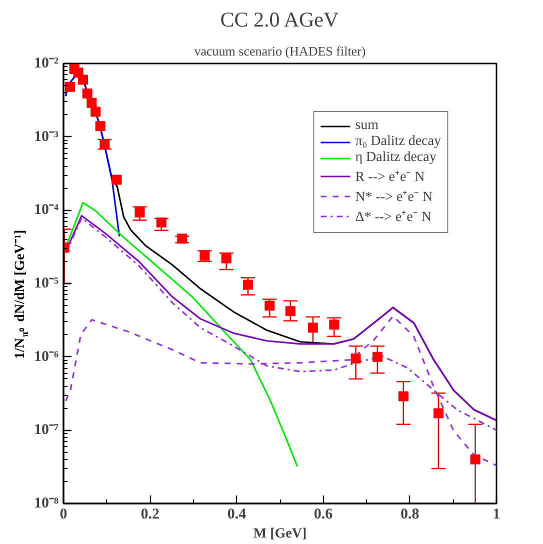  What do you see at coordinates (47, 284) in the screenshot?
I see `y-tick-label: 10⁻⁵` at bounding box center [47, 284].